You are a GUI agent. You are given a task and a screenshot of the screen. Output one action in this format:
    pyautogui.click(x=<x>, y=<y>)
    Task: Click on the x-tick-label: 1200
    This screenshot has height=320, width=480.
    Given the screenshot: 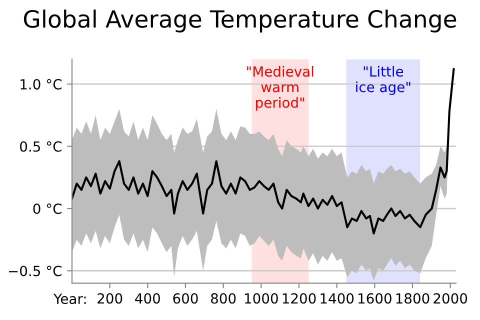 What is the action you would take?
    pyautogui.click(x=299, y=298)
    